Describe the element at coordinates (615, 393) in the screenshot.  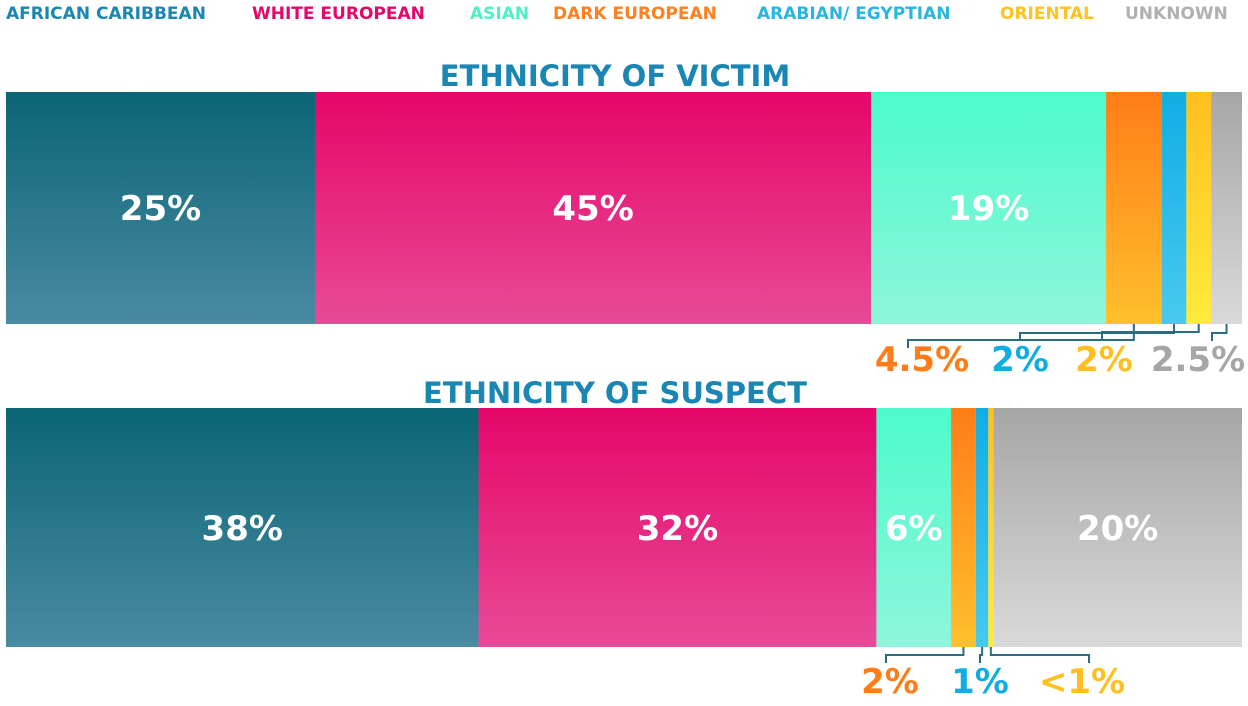
I see `chart-title-suspect: ETHNICITY OF SUSPECT` at that location.